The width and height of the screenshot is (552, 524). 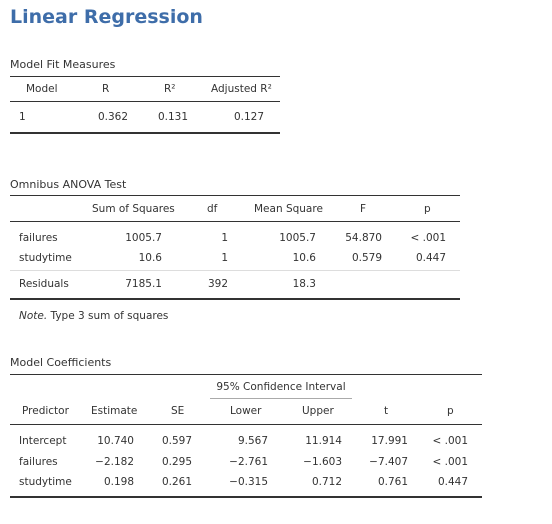 I want to click on model-fit-title: Model Fit Measures, so click(x=63, y=64).